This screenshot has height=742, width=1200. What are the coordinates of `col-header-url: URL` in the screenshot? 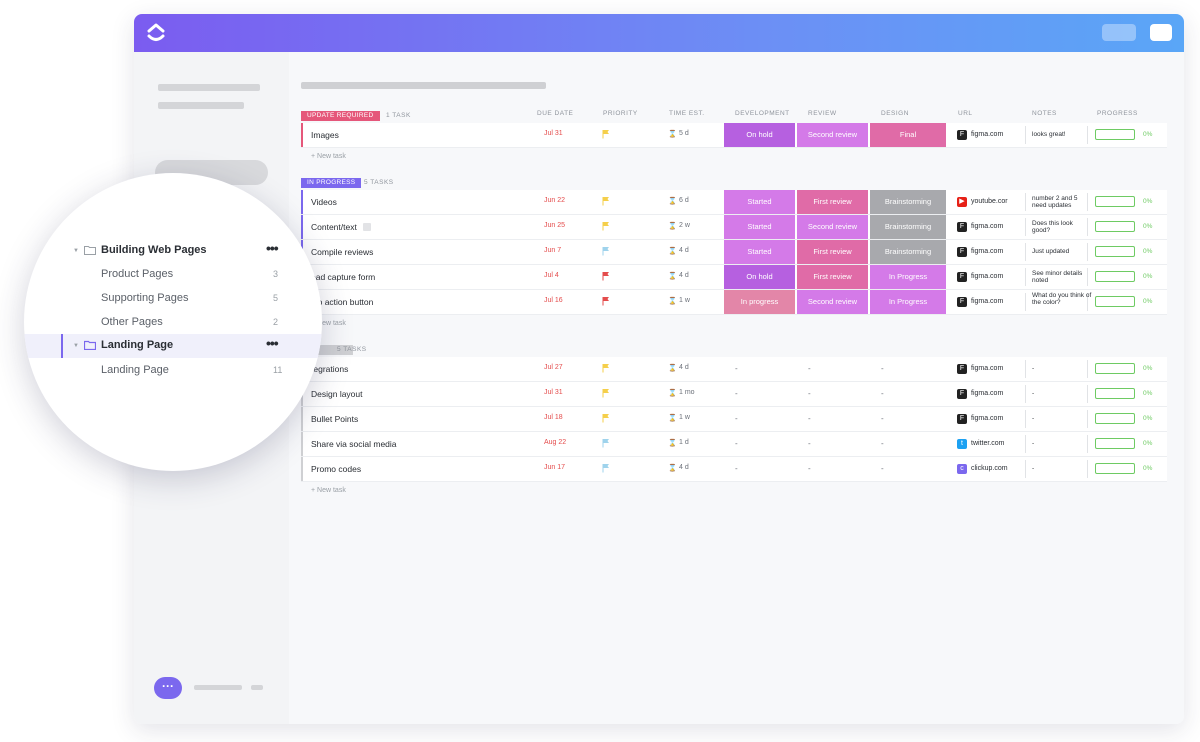 It's located at (965, 113).